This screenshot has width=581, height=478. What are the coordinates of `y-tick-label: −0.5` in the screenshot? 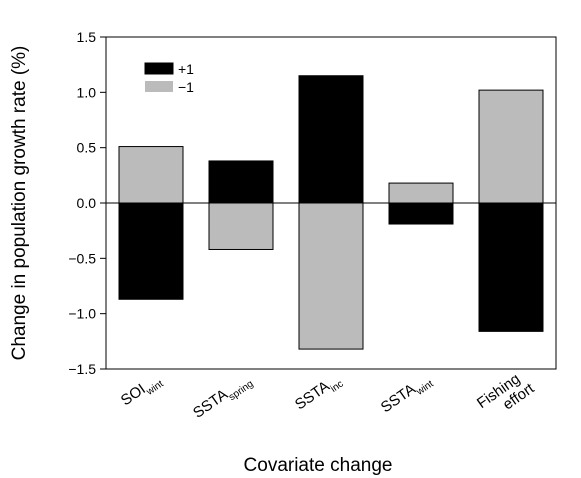 It's located at (82, 258).